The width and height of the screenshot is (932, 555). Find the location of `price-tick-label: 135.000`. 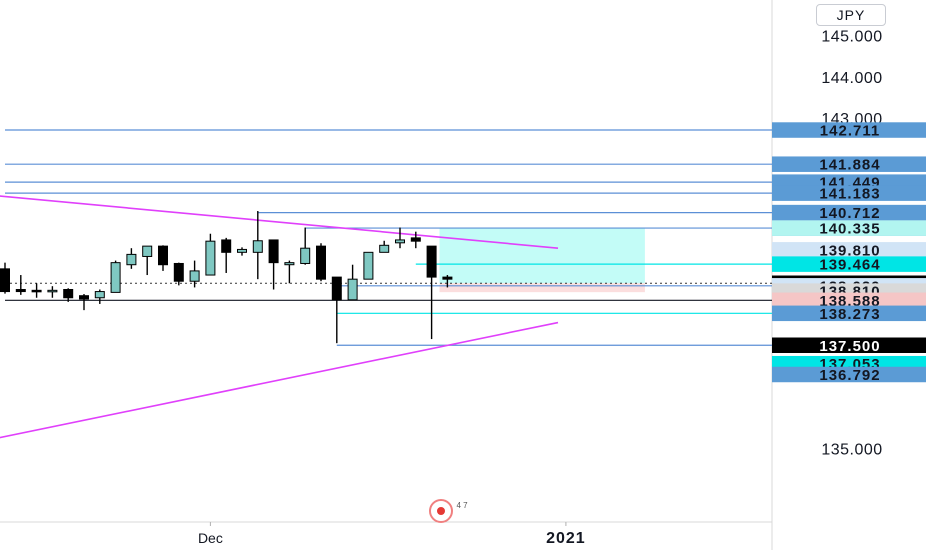

price-tick-label: 135.000 is located at coordinates (851, 450).